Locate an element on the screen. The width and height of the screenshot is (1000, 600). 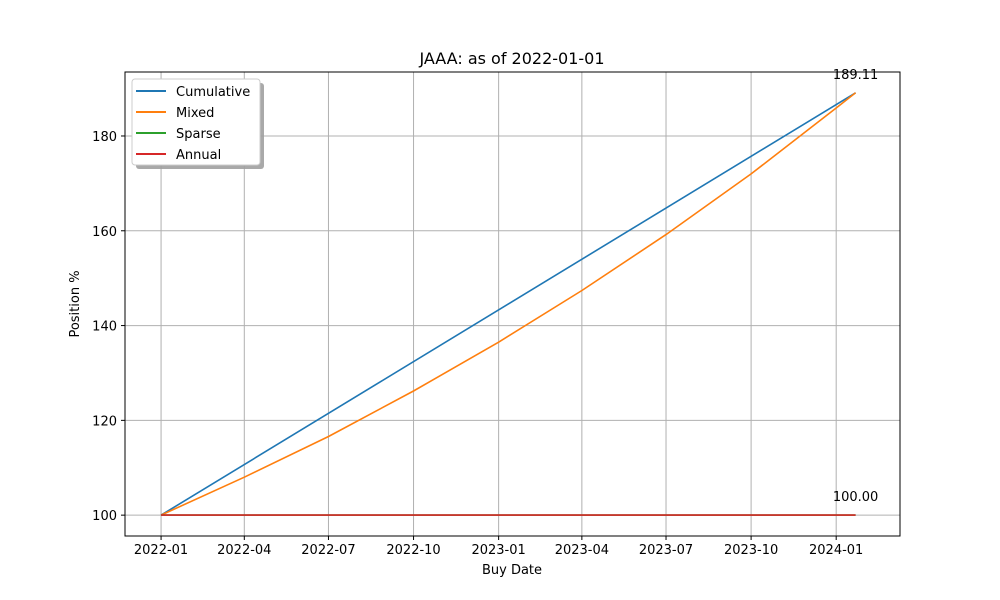
x-tick-label: 2022-10 is located at coordinates (413, 550).